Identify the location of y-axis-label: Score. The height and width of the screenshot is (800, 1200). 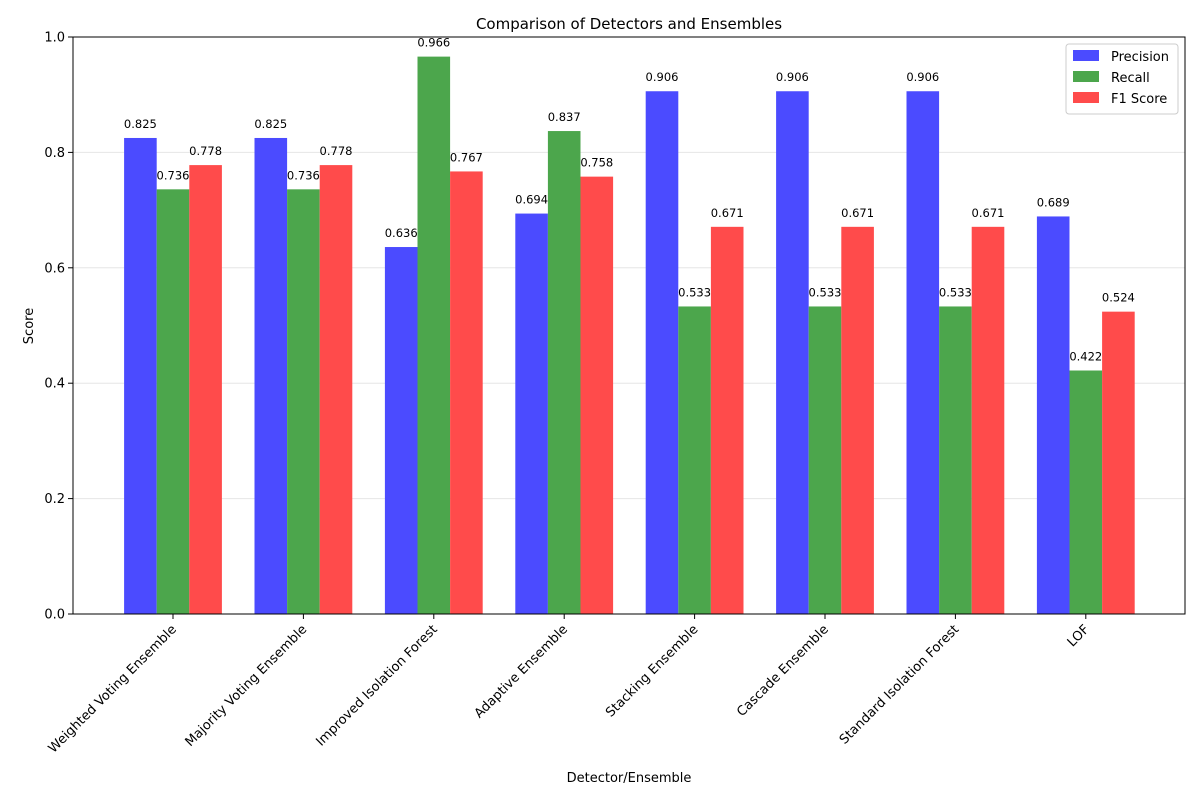
(29, 326).